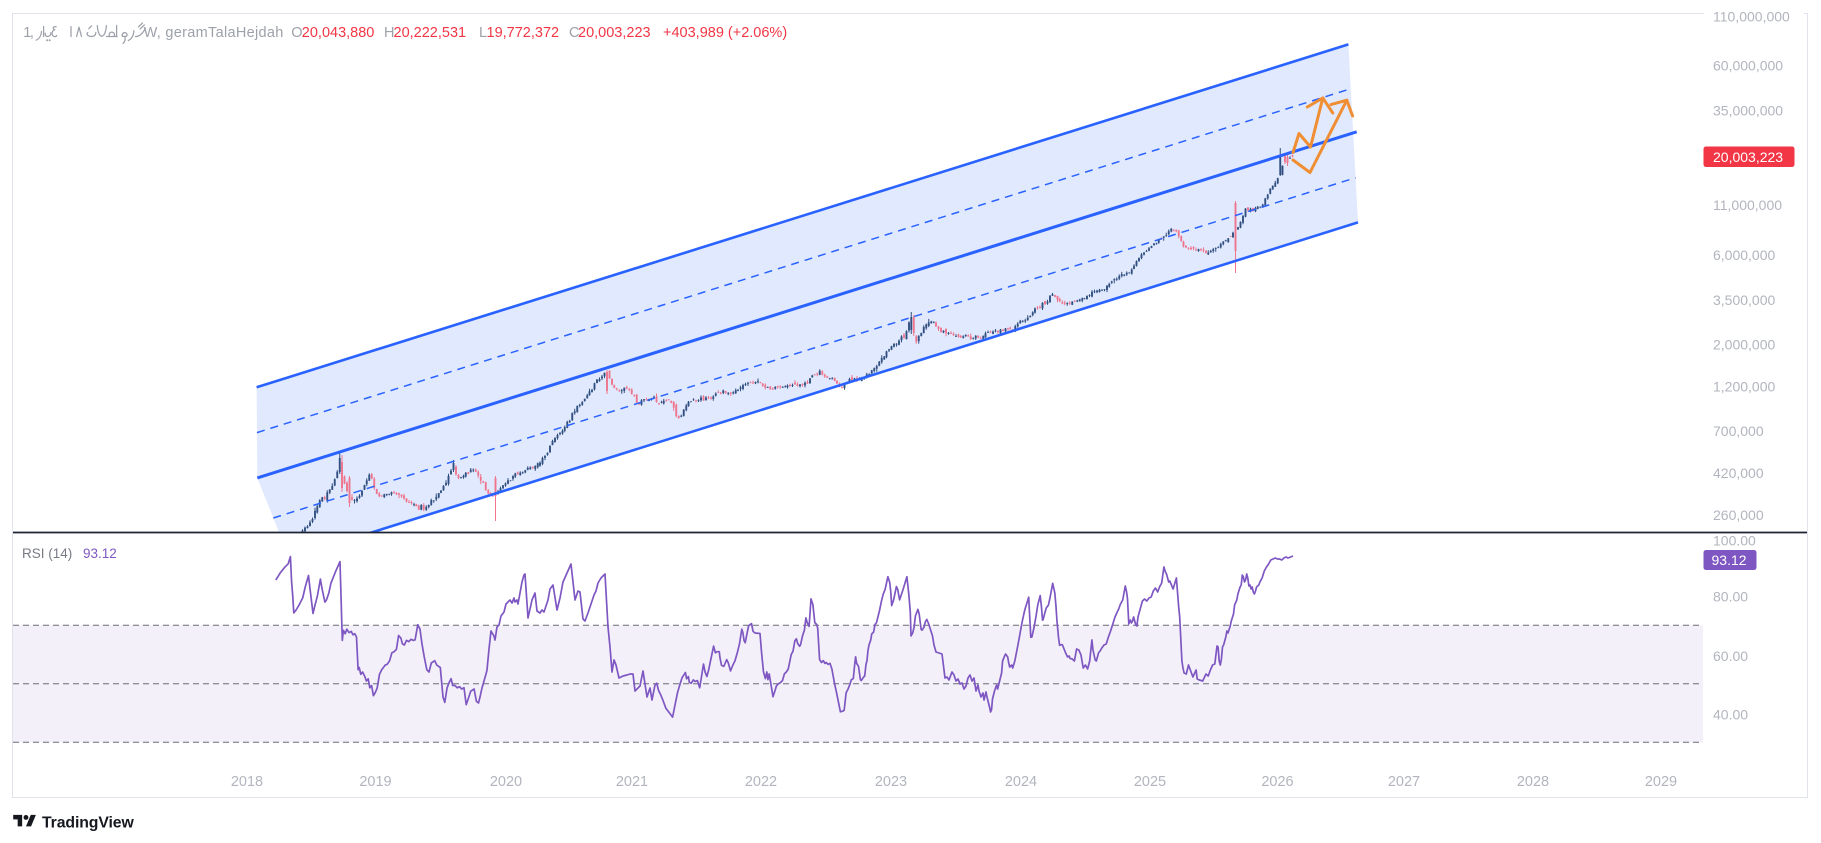 The width and height of the screenshot is (1821, 843). I want to click on svg-text: 20,043,880, so click(338, 33).